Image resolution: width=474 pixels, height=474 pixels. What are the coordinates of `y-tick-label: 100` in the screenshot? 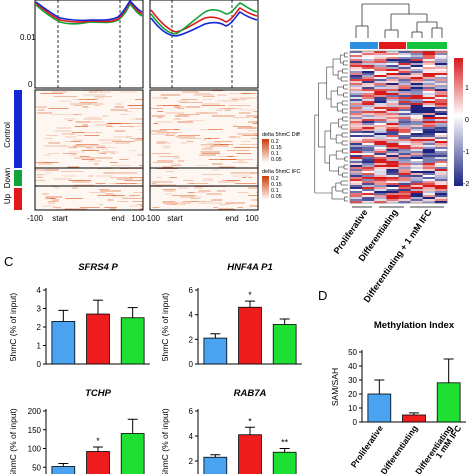 It's located at (35, 449).